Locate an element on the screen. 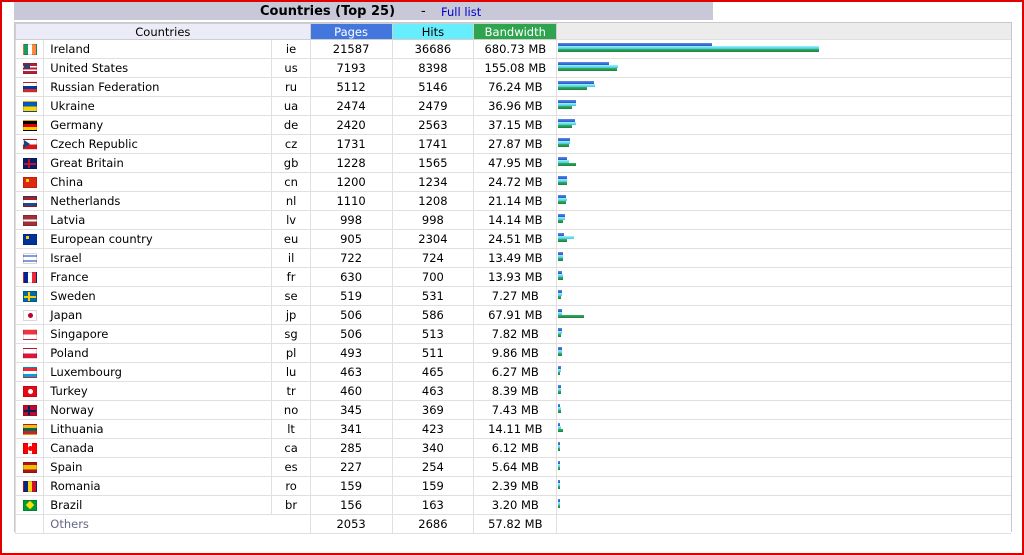 The width and height of the screenshot is (1024, 555). hits-value: 1208 is located at coordinates (433, 201).